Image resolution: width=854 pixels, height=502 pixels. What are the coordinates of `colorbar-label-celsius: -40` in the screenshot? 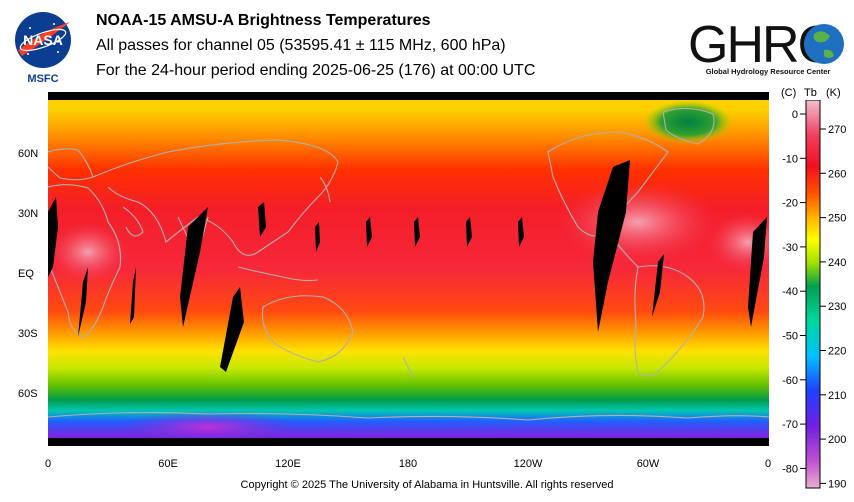 It's located at (790, 292).